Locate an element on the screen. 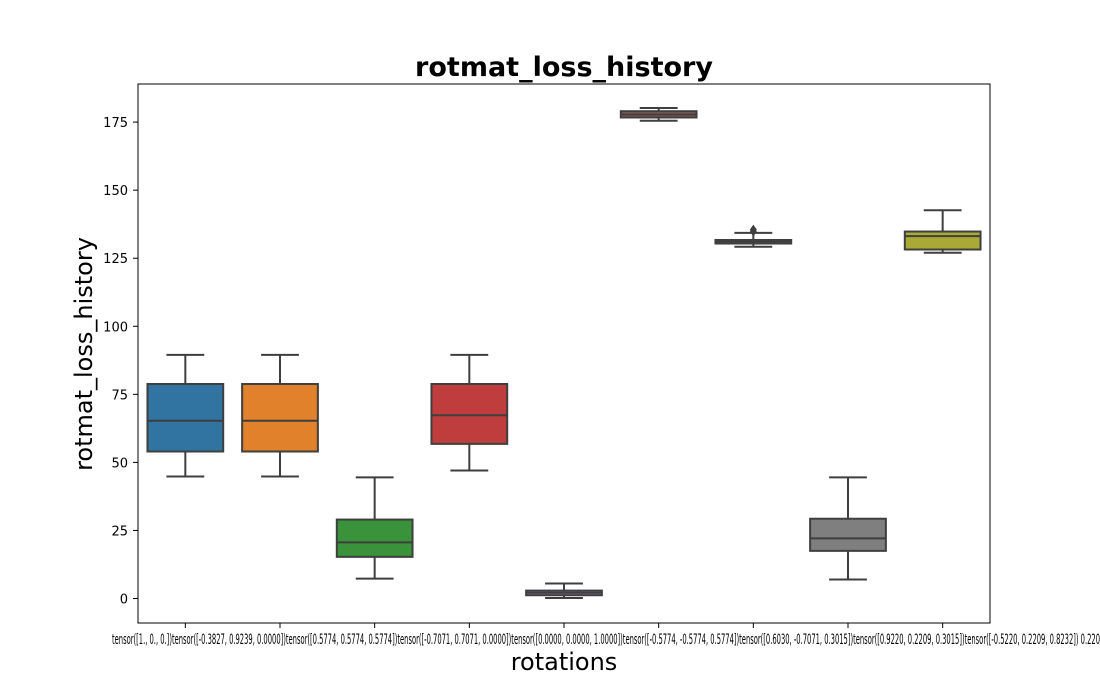 The image size is (1100, 700). y-axis-label: rotmat_loss_history is located at coordinates (84, 354).